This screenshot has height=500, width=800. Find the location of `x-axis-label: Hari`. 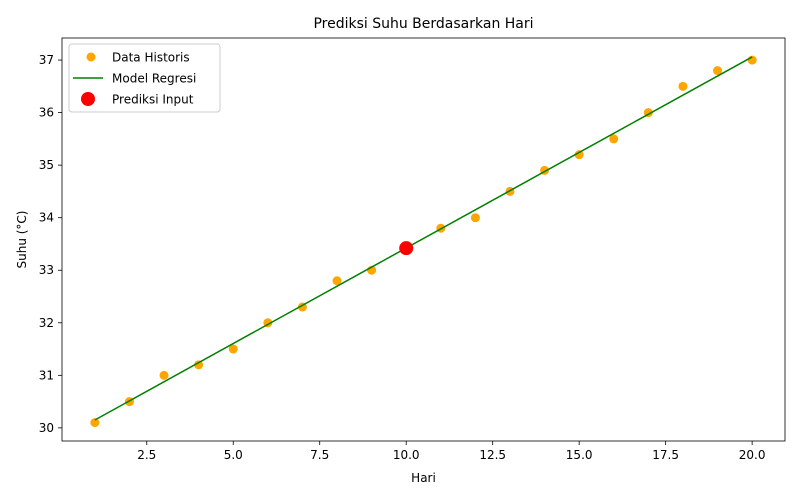

x-axis-label: Hari is located at coordinates (423, 478).